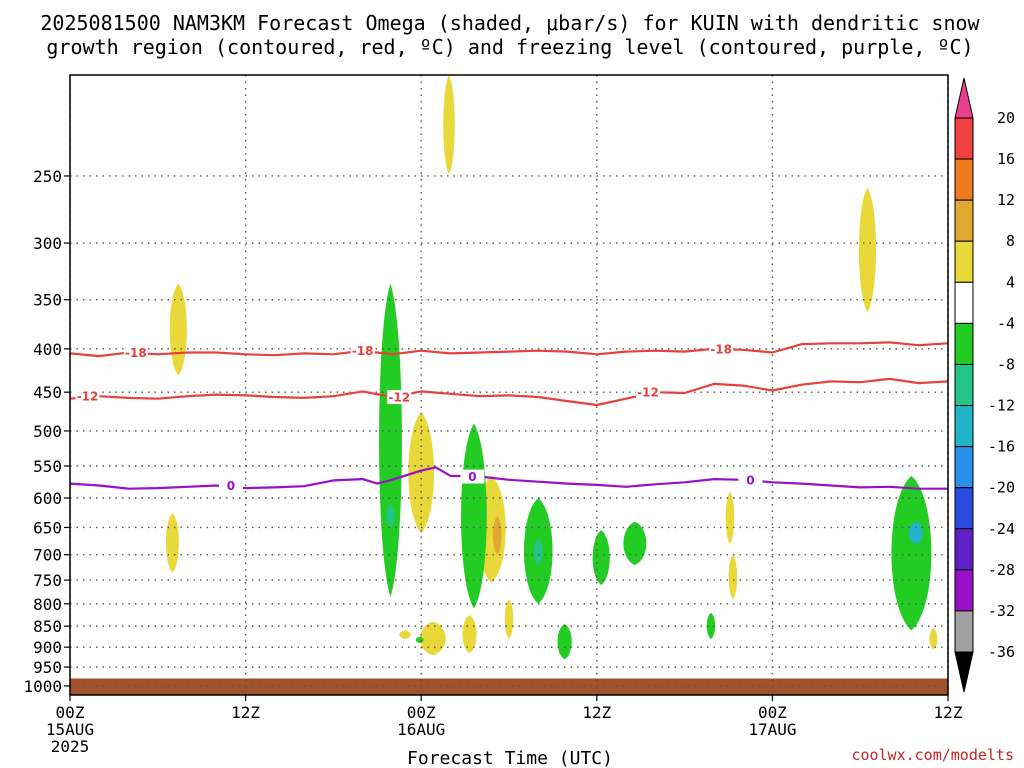 The image size is (1024, 768). I want to click on credit-text: coolwx.com/modelts, so click(932, 755).